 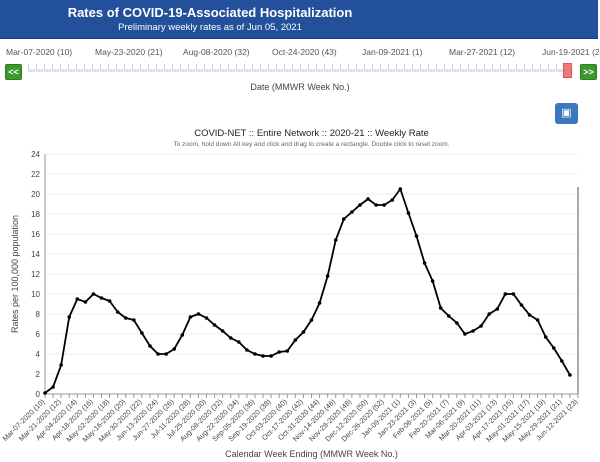 What do you see at coordinates (567, 70) in the screenshot?
I see `date-slider-handle` at bounding box center [567, 70].